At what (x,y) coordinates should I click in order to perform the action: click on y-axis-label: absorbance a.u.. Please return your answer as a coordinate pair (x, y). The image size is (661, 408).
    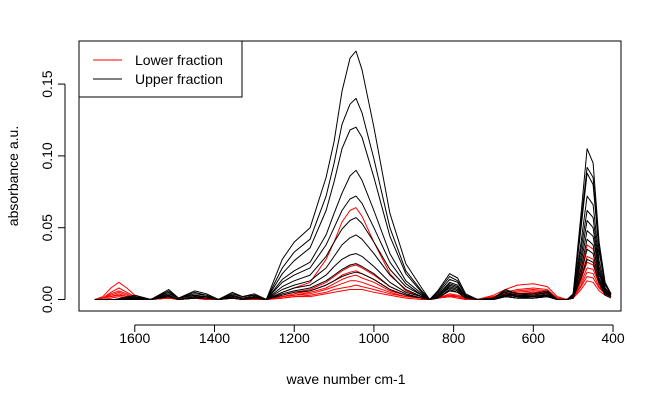
    Looking at the image, I should click on (13, 176).